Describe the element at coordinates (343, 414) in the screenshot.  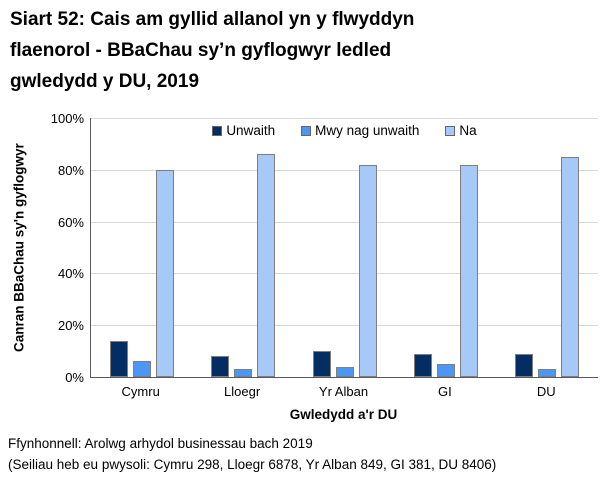
I see `x-axis-title: Gwledydd a'r DU` at that location.